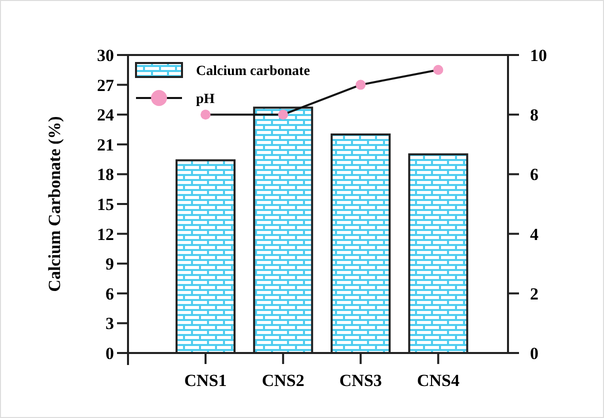  I want to click on x-tick-label: CNS3, so click(360, 380).